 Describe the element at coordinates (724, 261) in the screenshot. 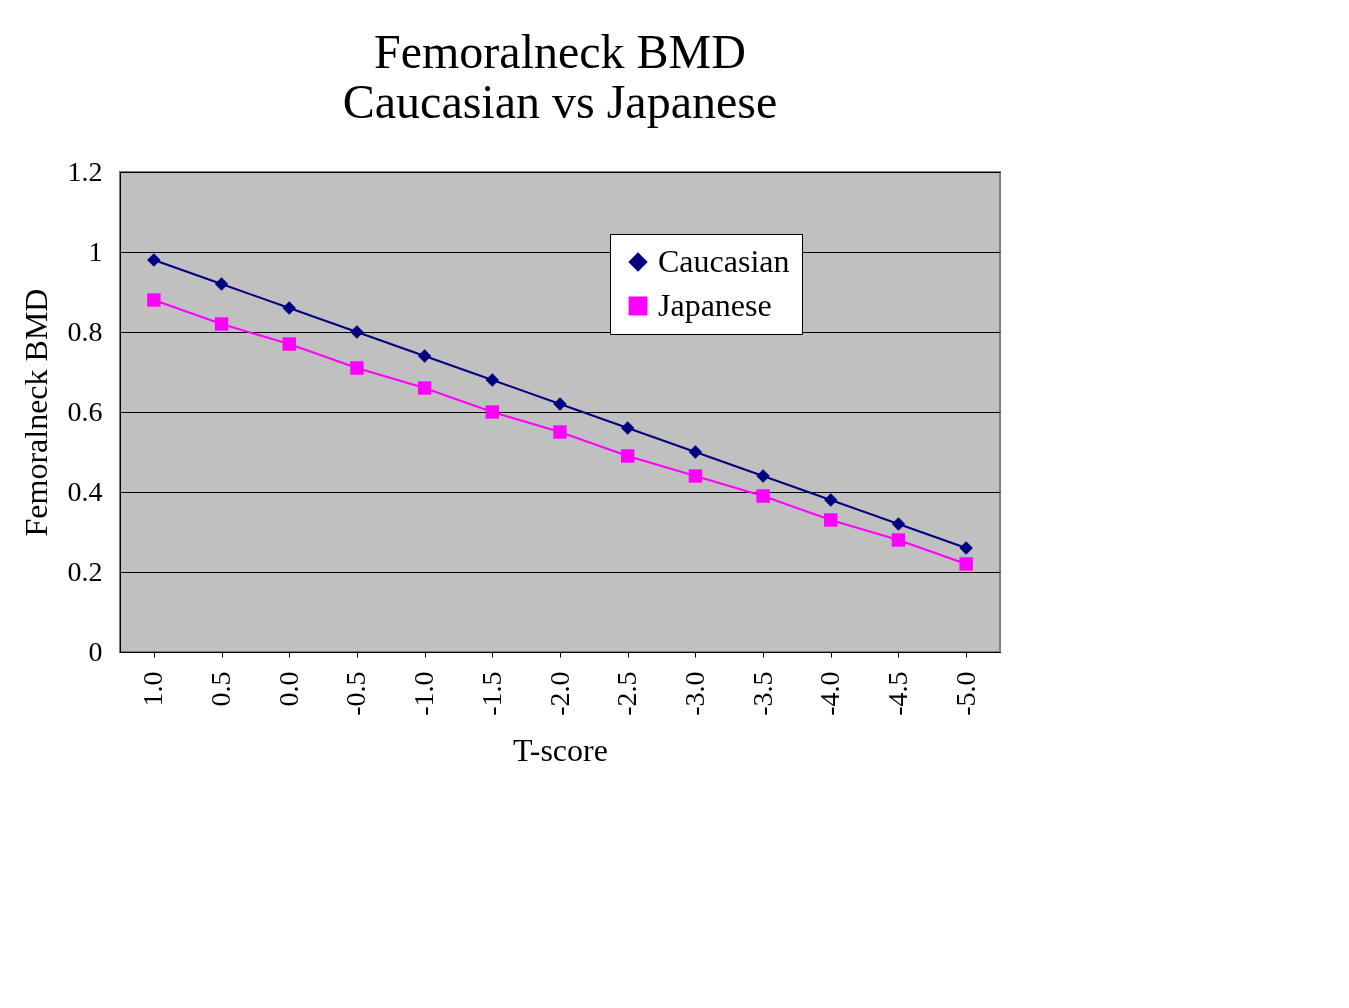

I see `legend-label: Caucasian` at that location.